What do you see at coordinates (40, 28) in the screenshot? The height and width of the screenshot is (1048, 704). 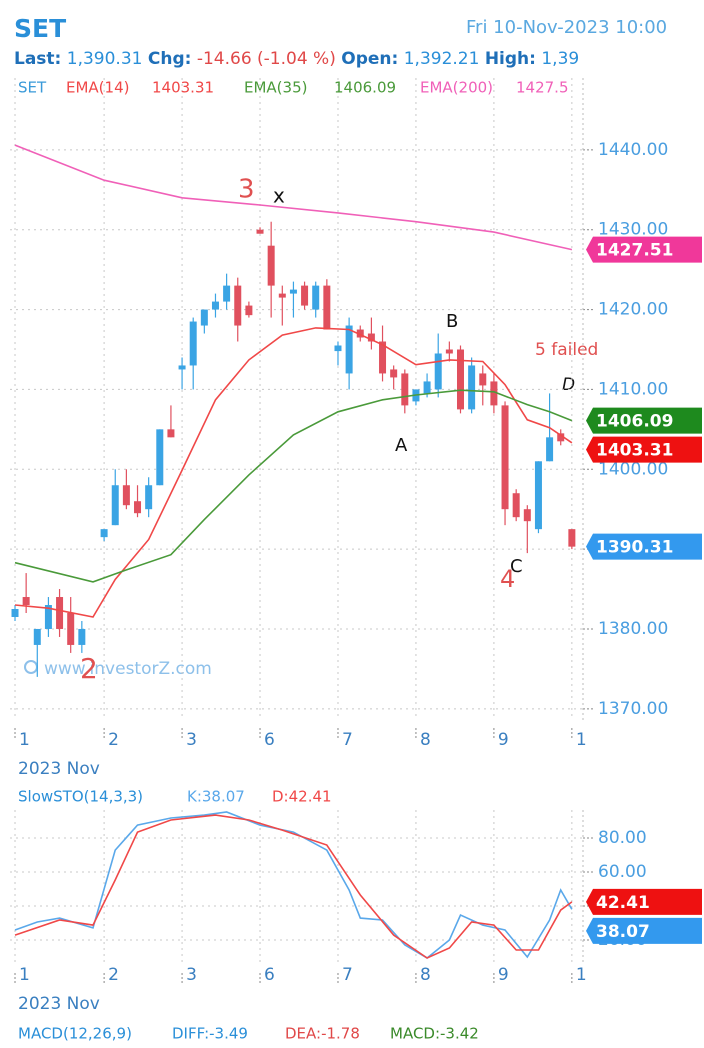 I see `symbol-title: SET` at bounding box center [40, 28].